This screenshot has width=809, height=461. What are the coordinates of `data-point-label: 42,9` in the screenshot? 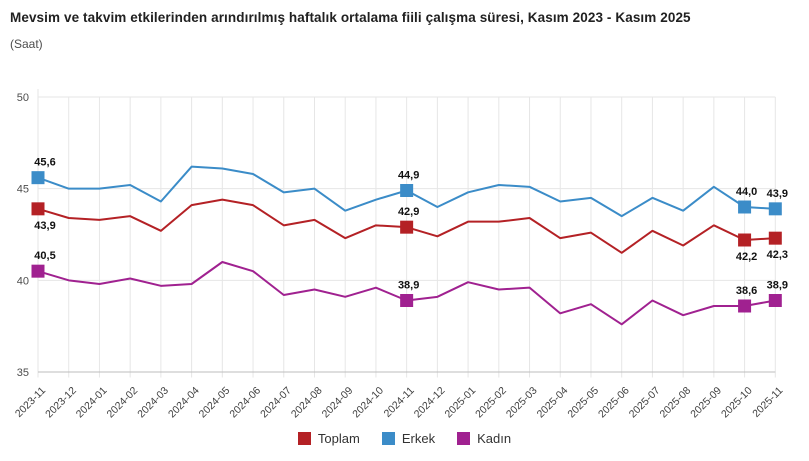 It's located at (408, 212).